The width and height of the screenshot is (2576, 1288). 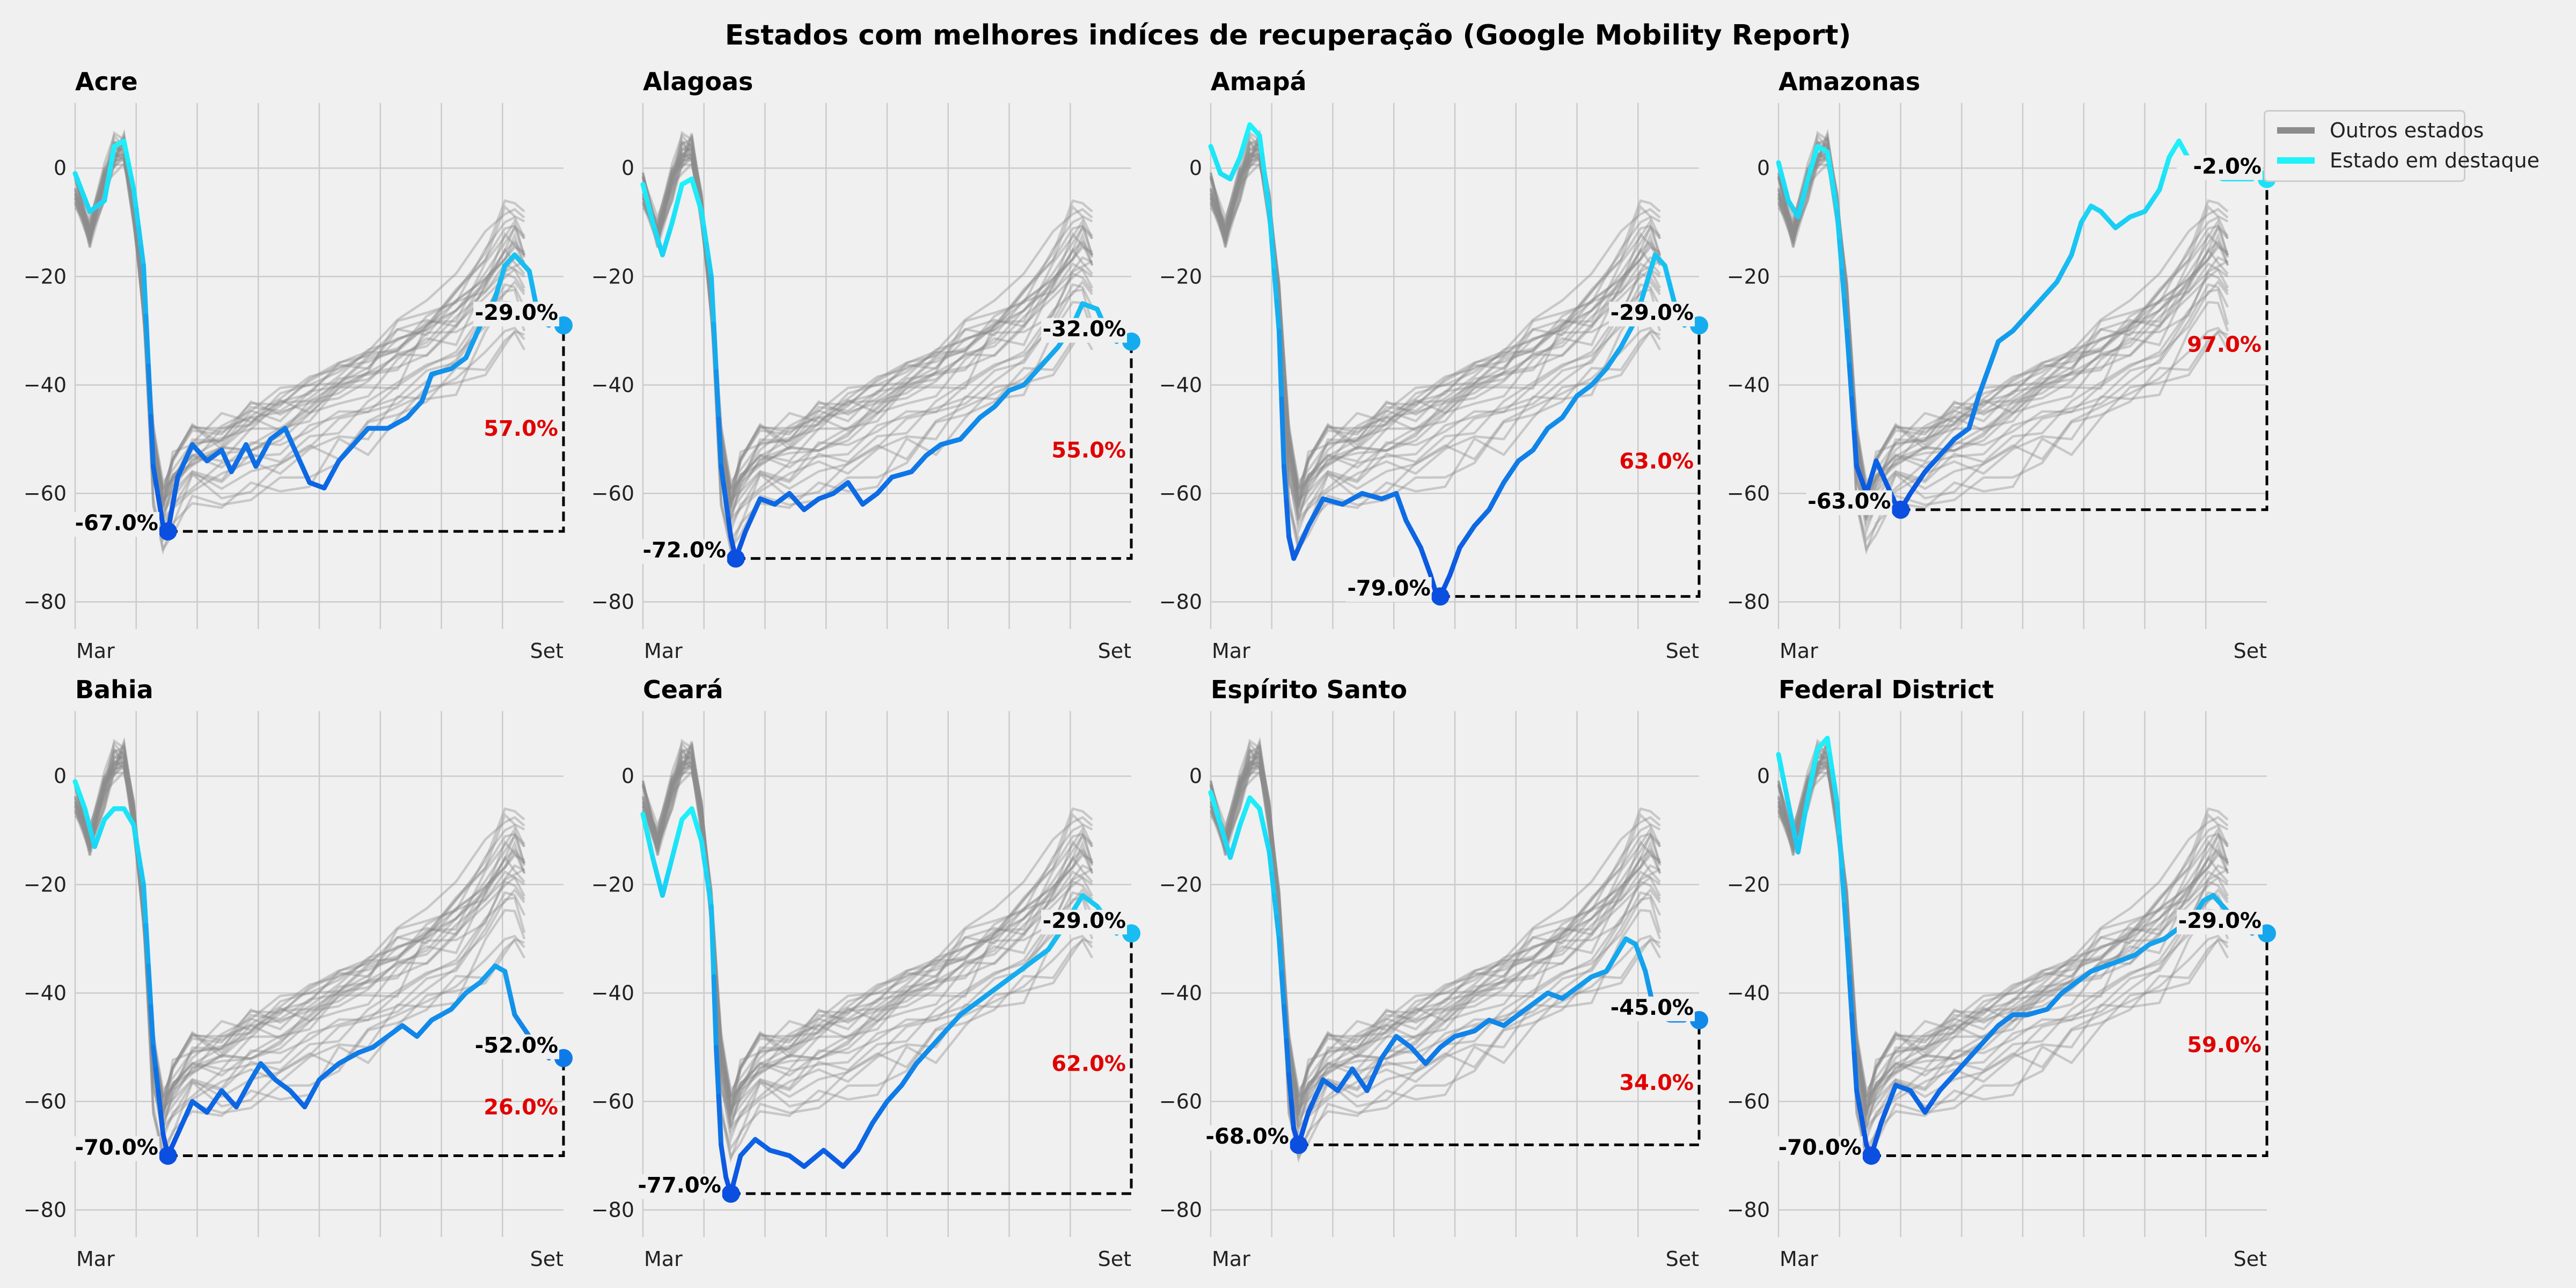 What do you see at coordinates (2227, 166) in the screenshot?
I see `last-label: -2.0%` at bounding box center [2227, 166].